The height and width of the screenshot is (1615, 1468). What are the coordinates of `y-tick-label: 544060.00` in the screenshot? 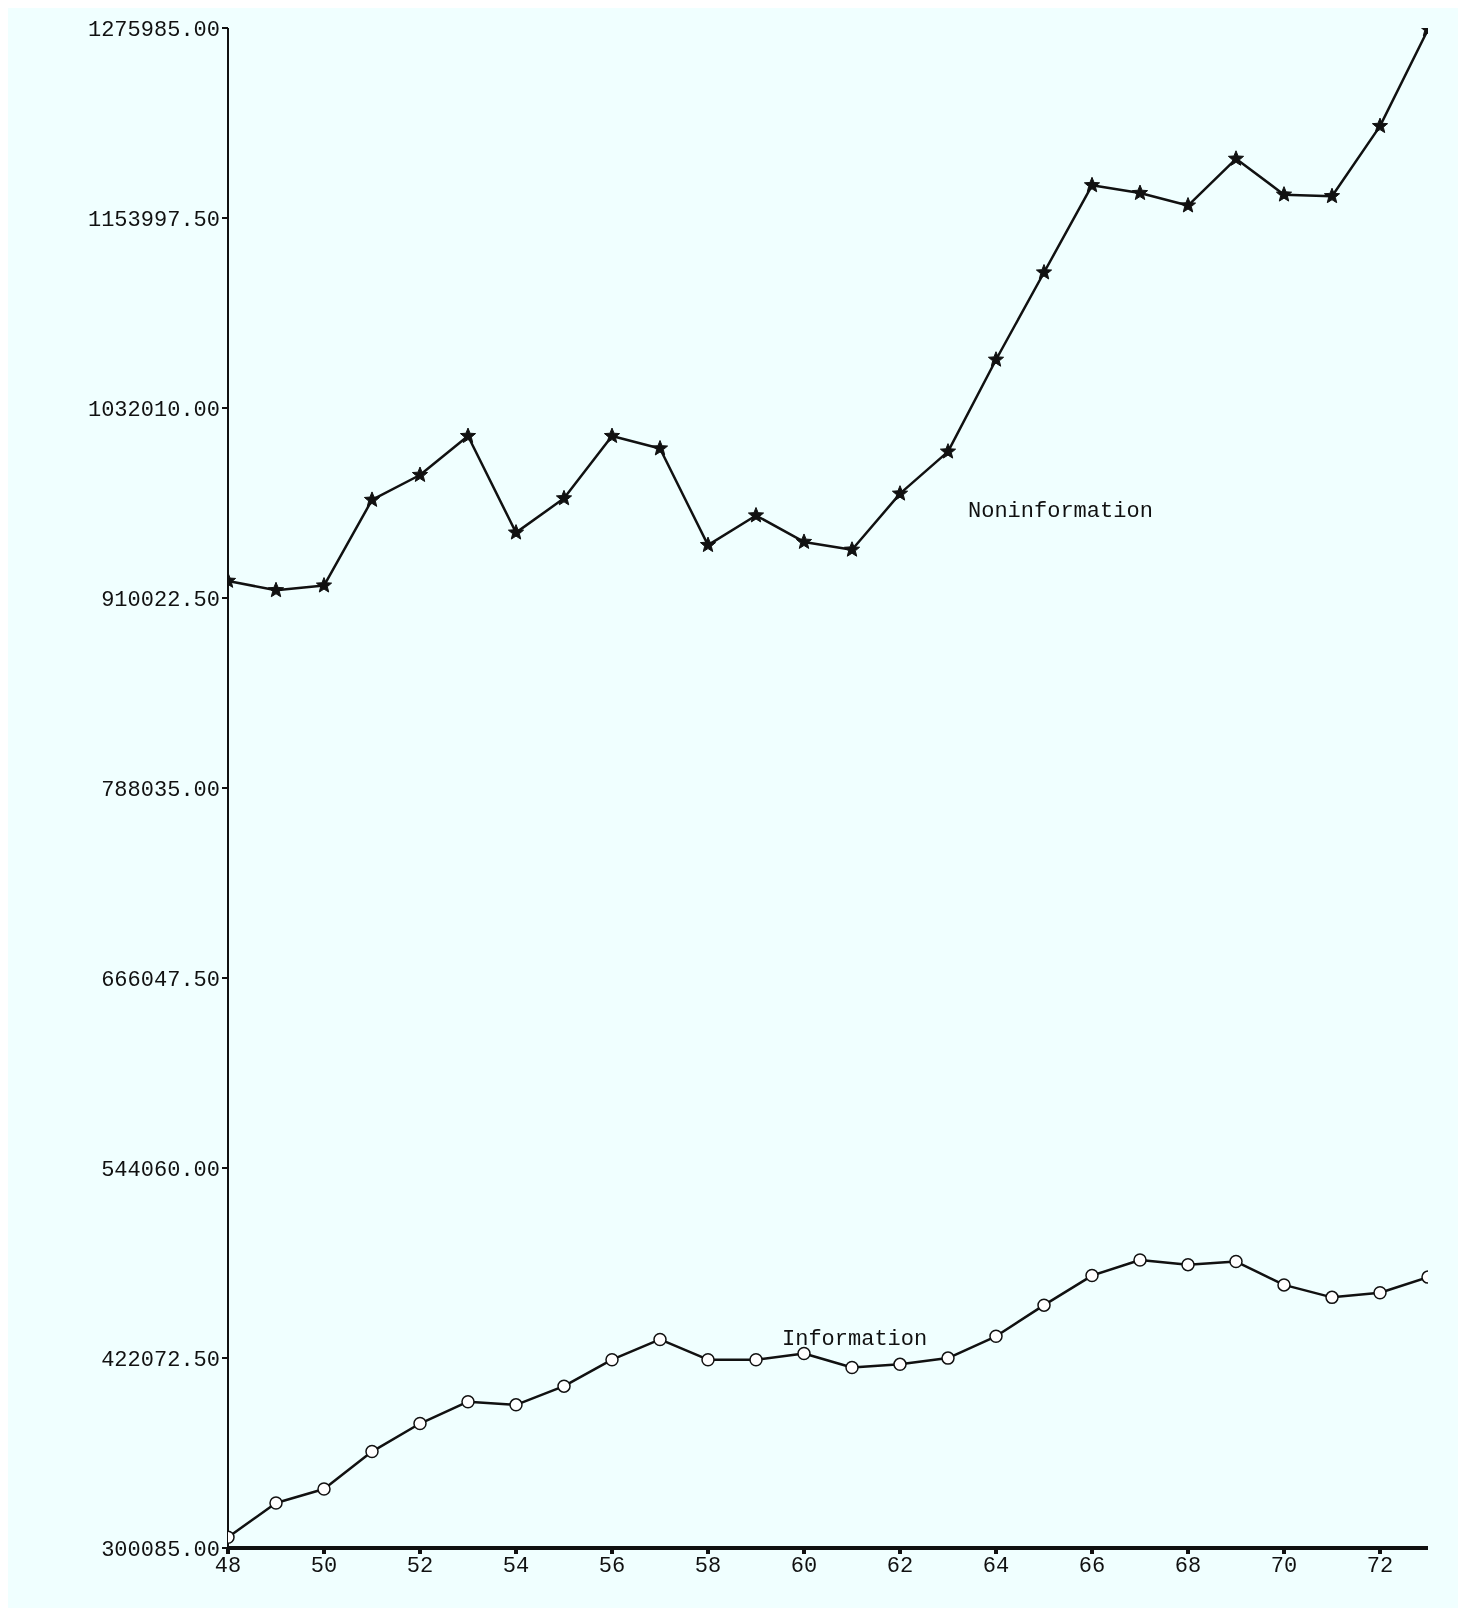 It's located at (160, 1170).